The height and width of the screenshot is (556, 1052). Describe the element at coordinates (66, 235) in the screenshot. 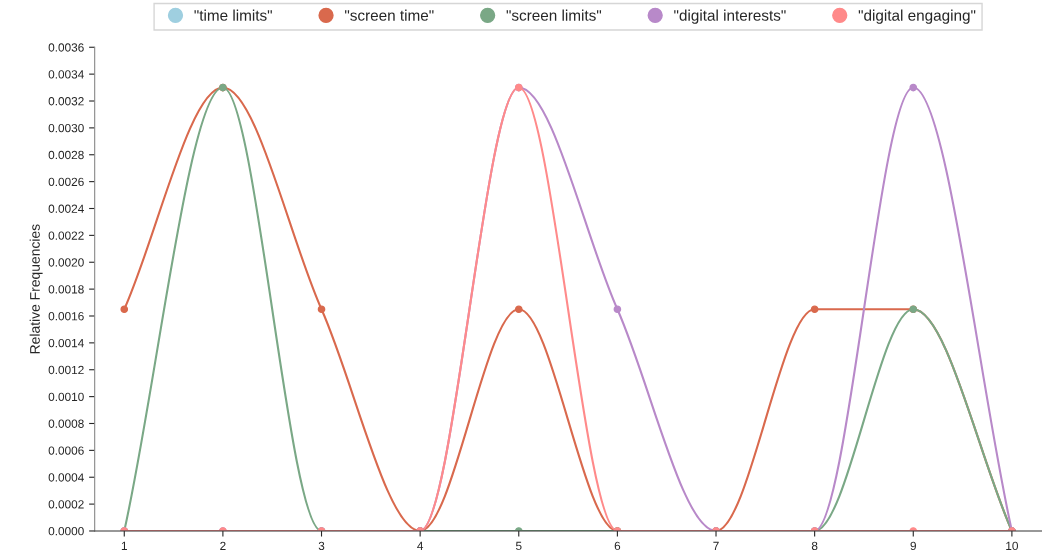

I see `y-tick-label: 0.0022` at that location.